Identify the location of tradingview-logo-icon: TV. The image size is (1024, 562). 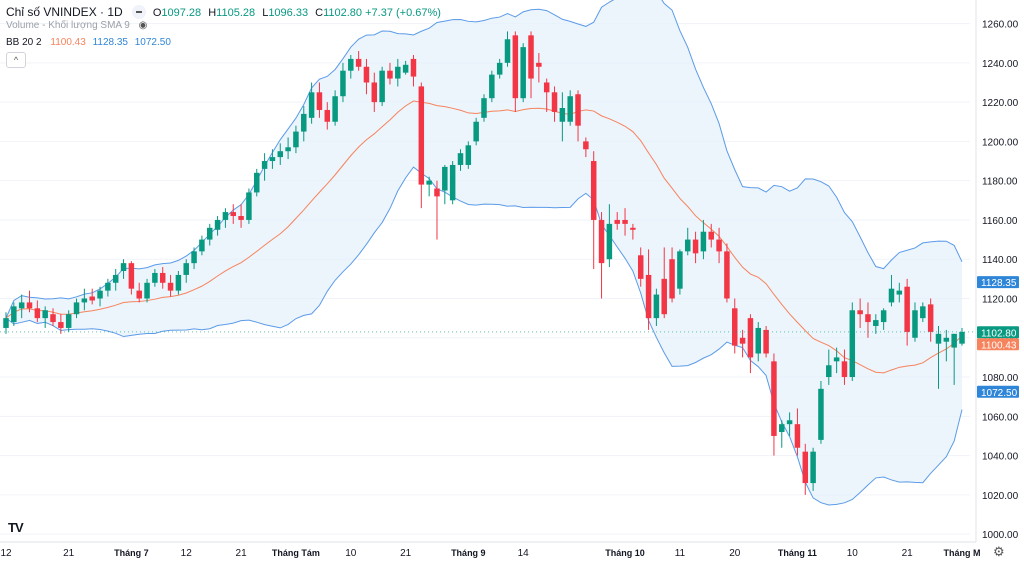
(16, 527).